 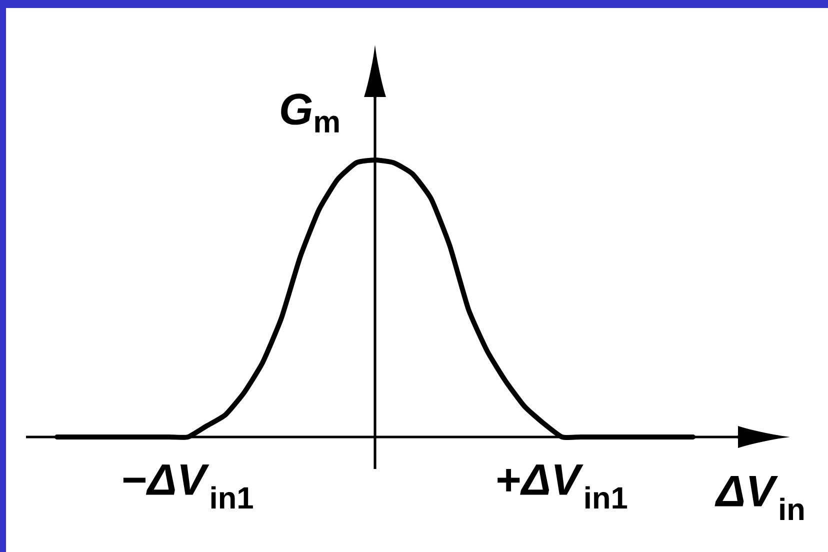 I want to click on x-tick-label: −ΔV$_{in1}$, so click(x=188, y=486).